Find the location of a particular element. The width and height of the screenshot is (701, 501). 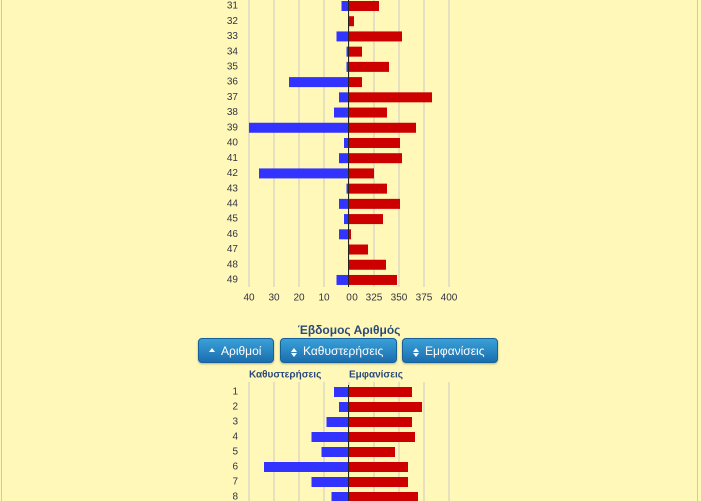

sort-button: Εμφανίσεις is located at coordinates (450, 350).